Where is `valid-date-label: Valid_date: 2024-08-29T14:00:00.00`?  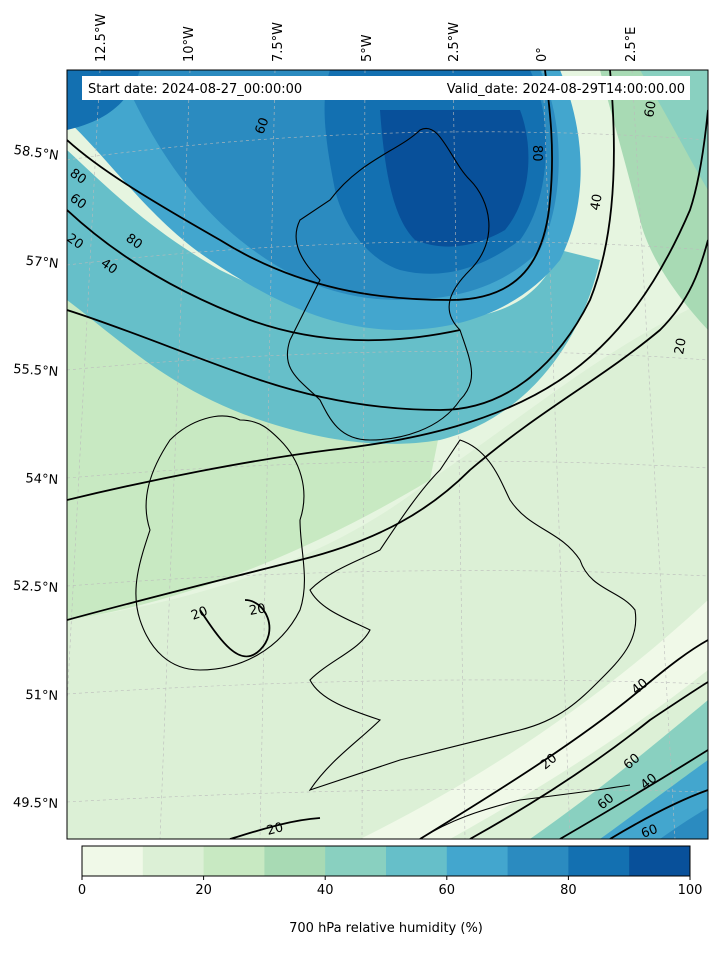
valid-date-label: Valid_date: 2024-08-29T14:00:00.00 is located at coordinates (566, 89).